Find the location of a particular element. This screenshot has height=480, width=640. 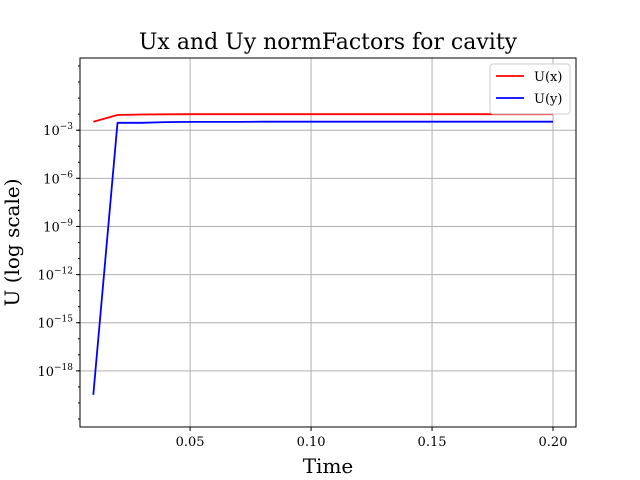

legend: U(x) U(y) is located at coordinates (530, 89).